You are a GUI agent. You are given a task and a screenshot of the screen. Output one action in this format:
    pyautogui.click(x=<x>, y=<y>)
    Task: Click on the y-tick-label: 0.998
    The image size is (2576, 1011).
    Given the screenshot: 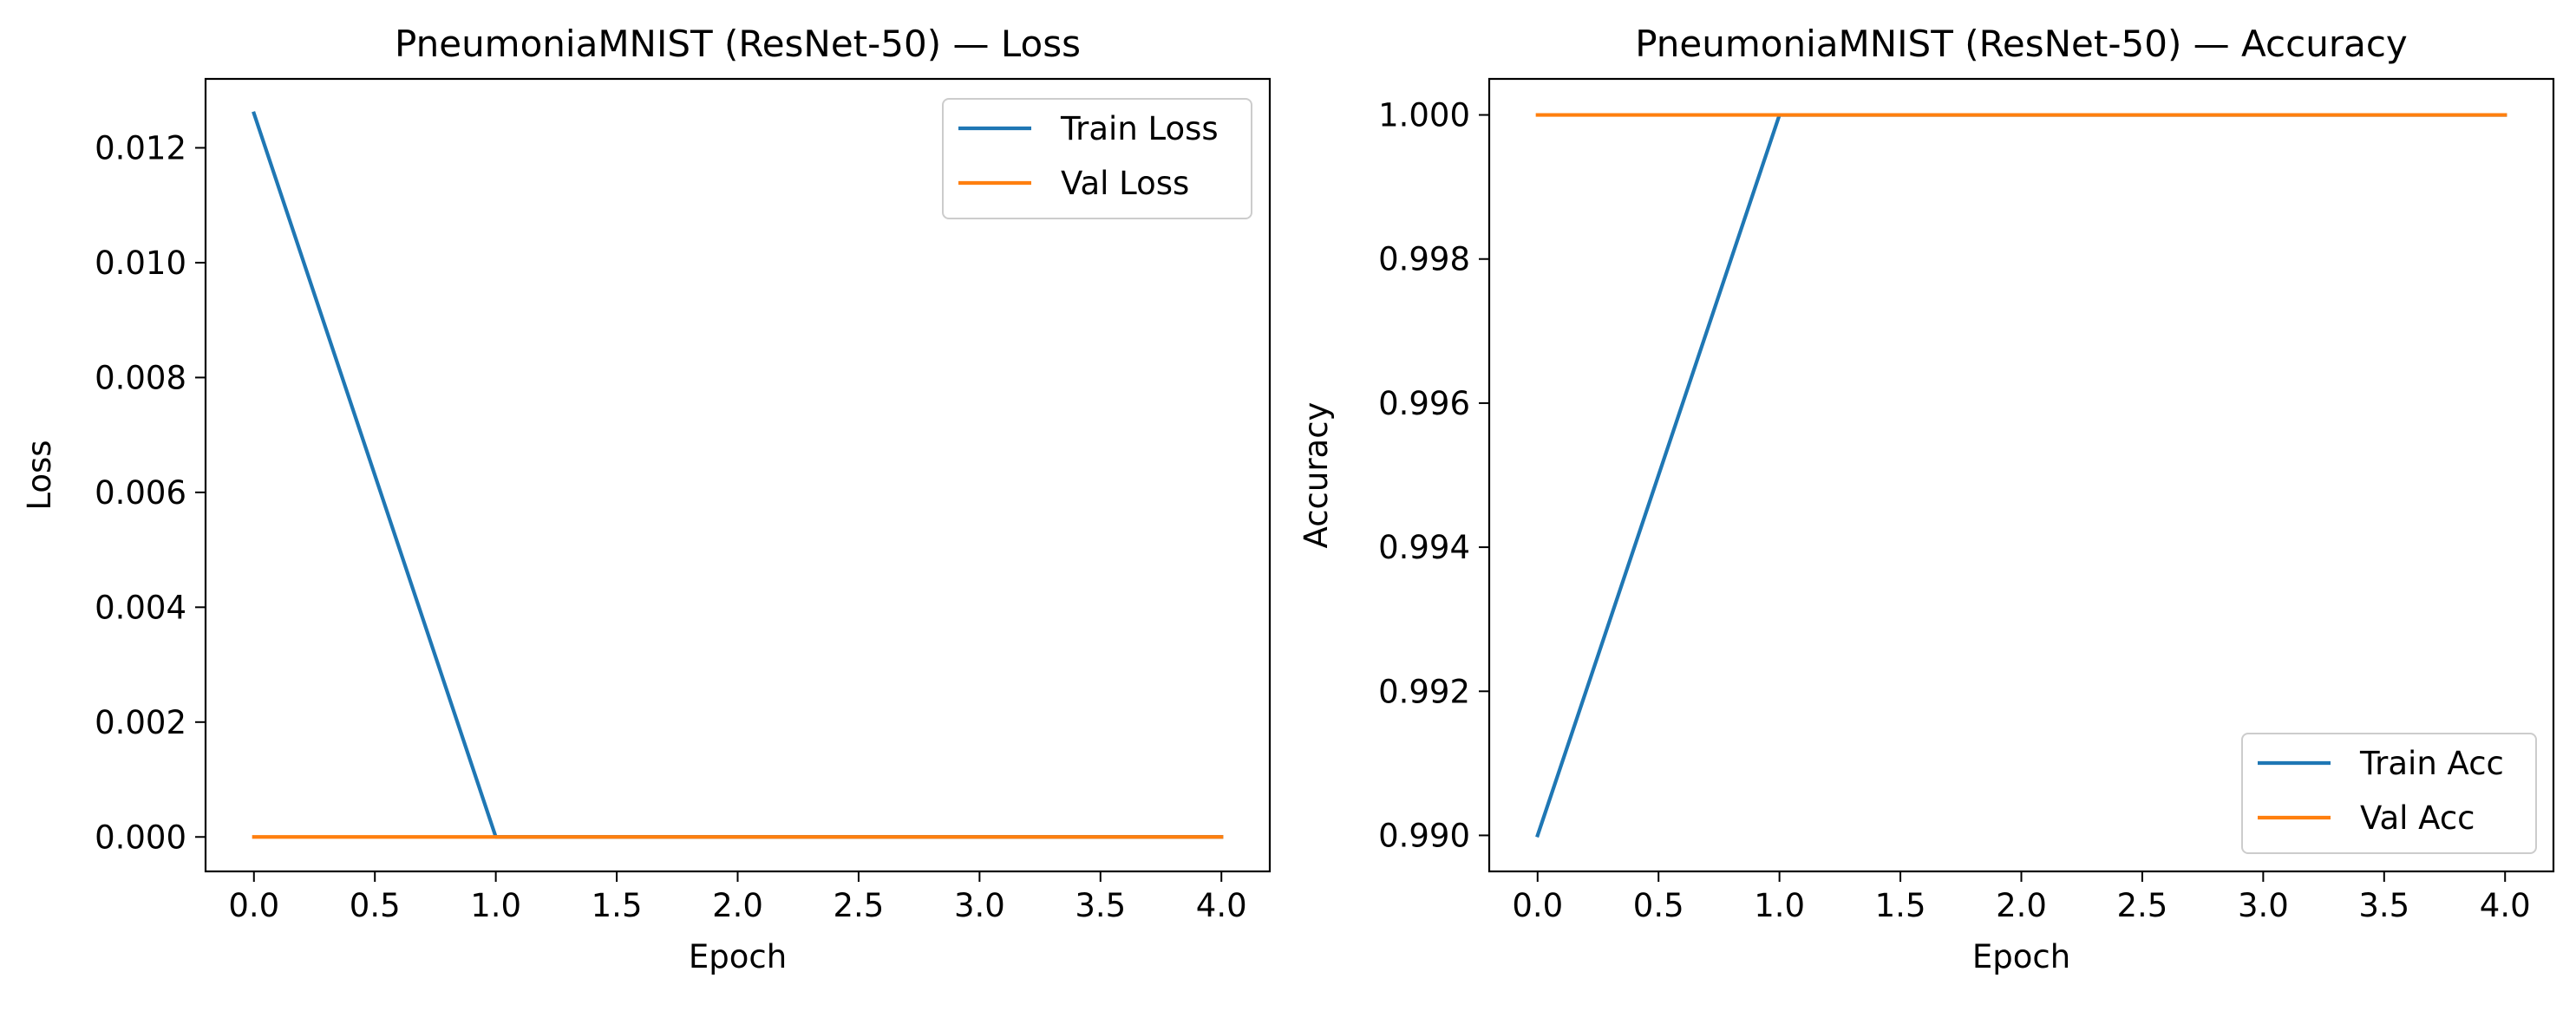 What is the action you would take?
    pyautogui.click(x=1424, y=259)
    